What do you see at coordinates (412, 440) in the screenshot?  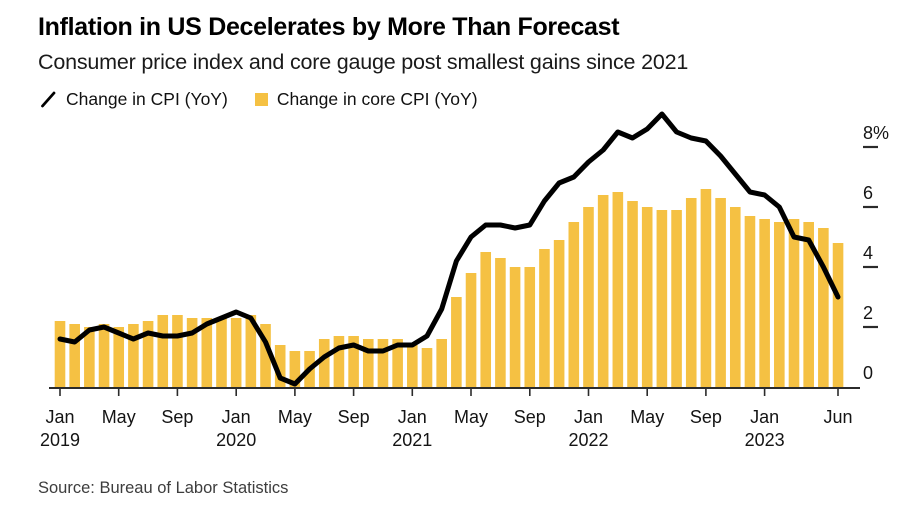 I see `x-axis-year-label: 2021` at bounding box center [412, 440].